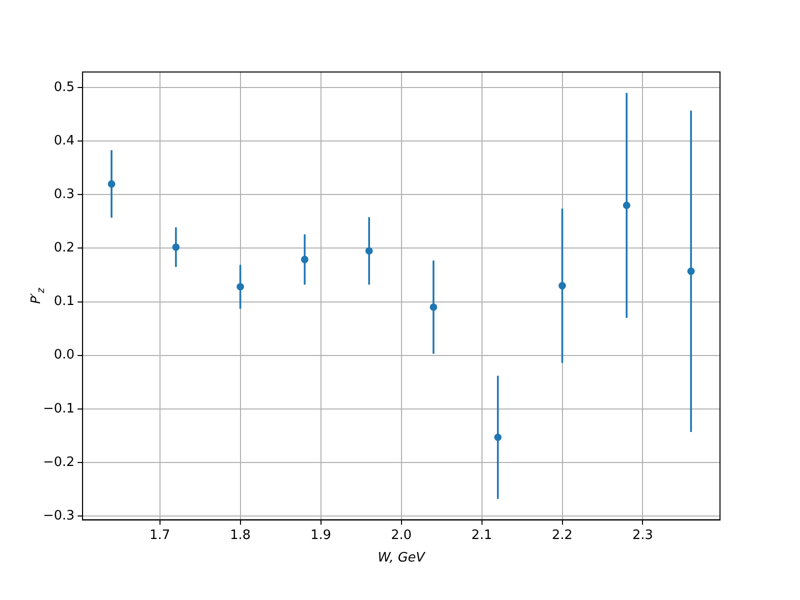 This screenshot has height=600, width=800. I want to click on y-axis-title: P′z, so click(38, 295).